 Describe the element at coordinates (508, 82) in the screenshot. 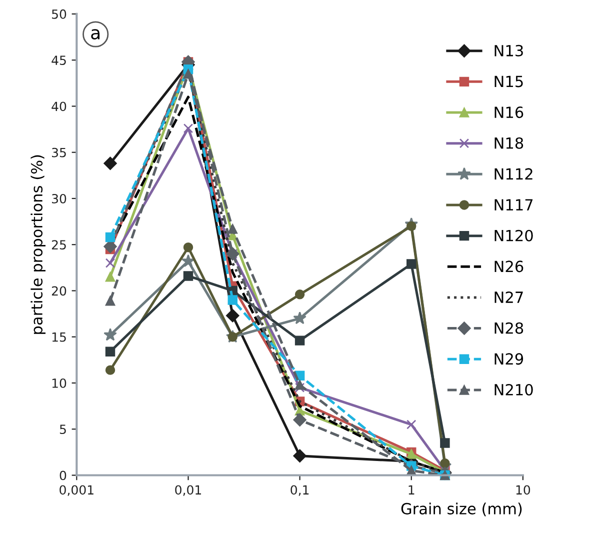

I see `legend-label: N15` at that location.